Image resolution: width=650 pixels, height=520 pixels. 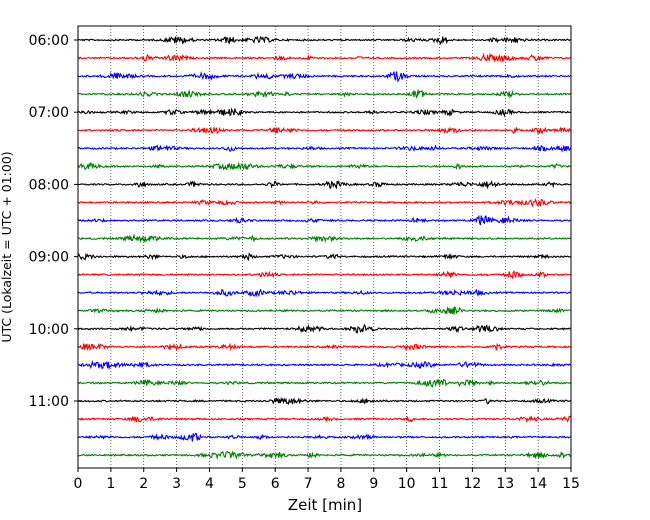 I want to click on x-tick-label: 15, so click(x=571, y=484).